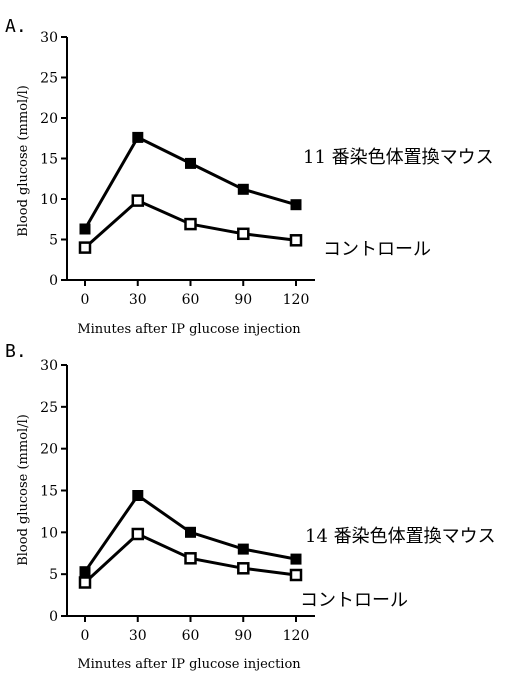 This screenshot has height=675, width=522. Describe the element at coordinates (400, 536) in the screenshot. I see `panel-b-series-label-substitution: 14 番染色体置換マウス` at that location.